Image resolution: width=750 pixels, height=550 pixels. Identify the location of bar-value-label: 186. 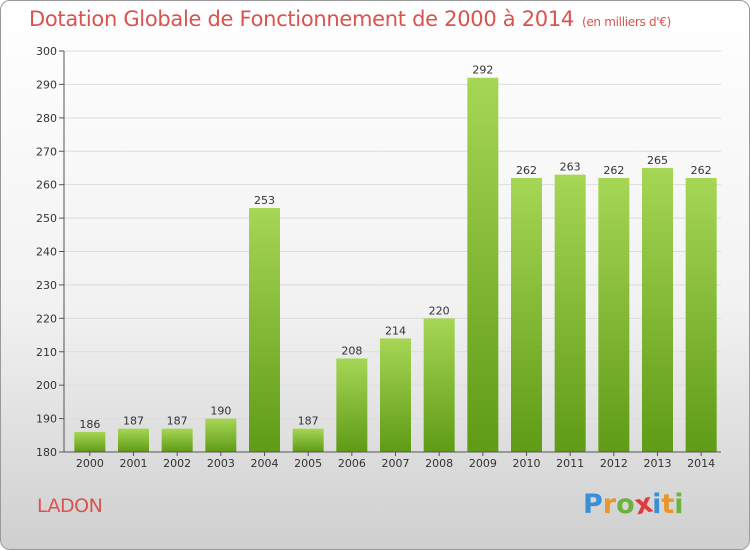
(89, 424).